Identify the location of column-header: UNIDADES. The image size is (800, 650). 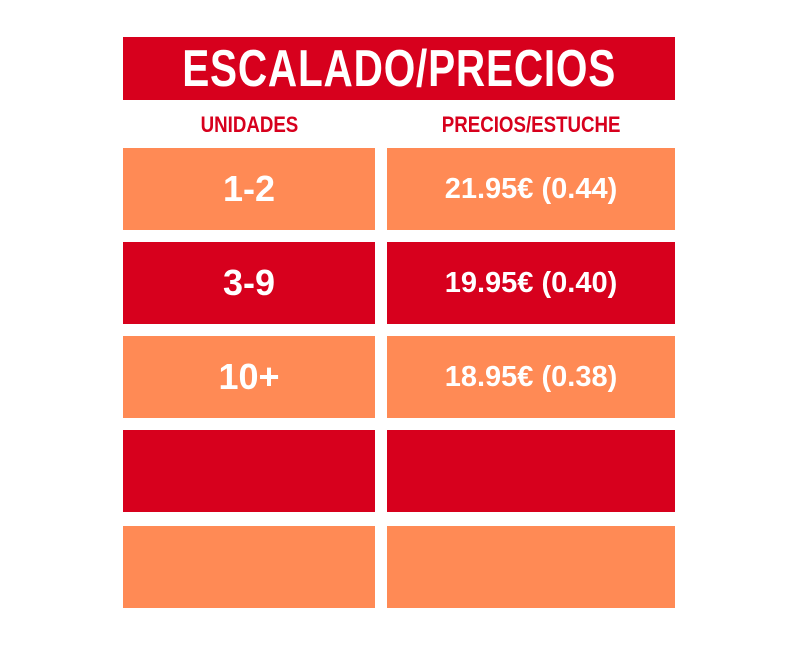
(249, 125).